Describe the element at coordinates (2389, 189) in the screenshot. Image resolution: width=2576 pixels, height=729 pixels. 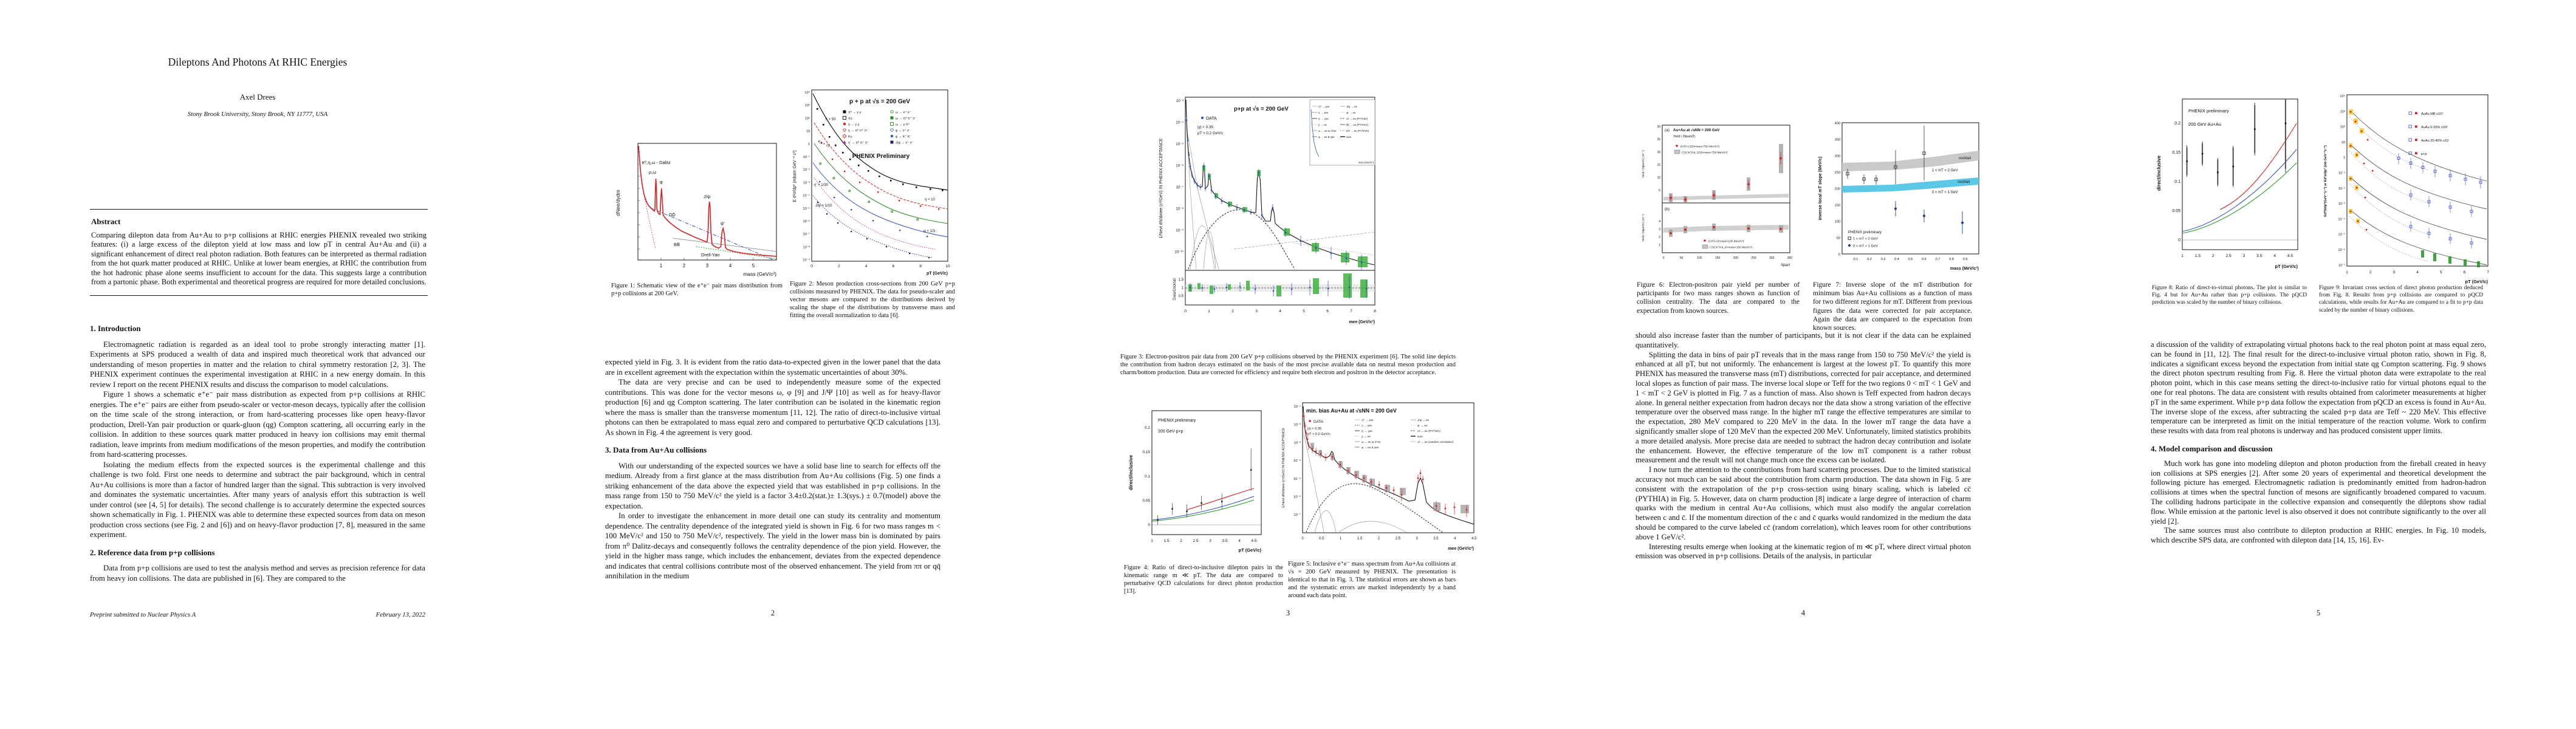
I see `pqcd-dashed-curves` at that location.